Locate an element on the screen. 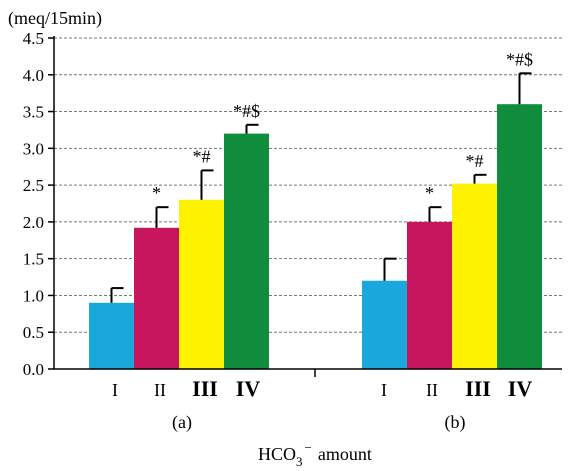 The height and width of the screenshot is (471, 574). y-tick-label: 3.5 is located at coordinates (33, 112).